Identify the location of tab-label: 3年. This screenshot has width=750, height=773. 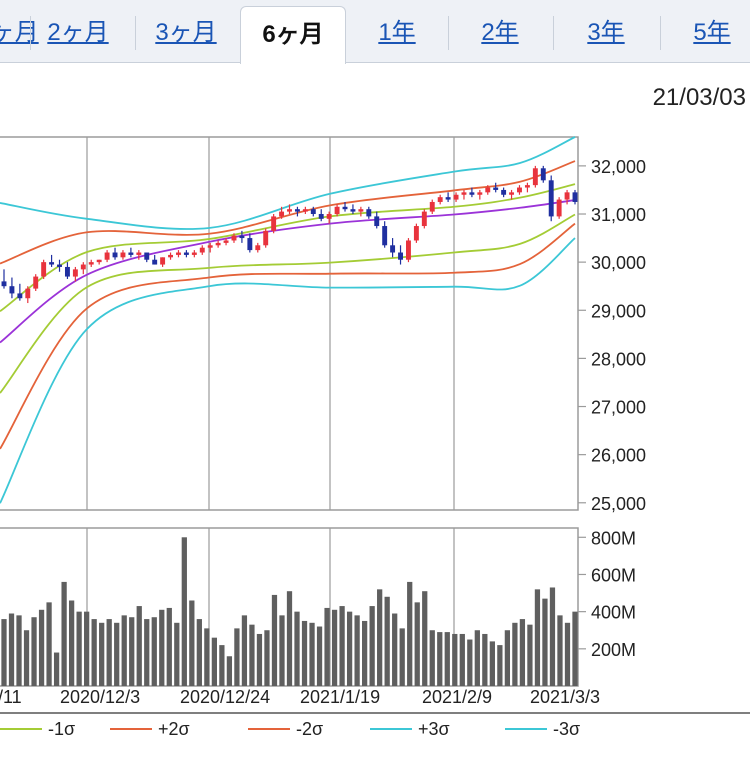
(606, 32).